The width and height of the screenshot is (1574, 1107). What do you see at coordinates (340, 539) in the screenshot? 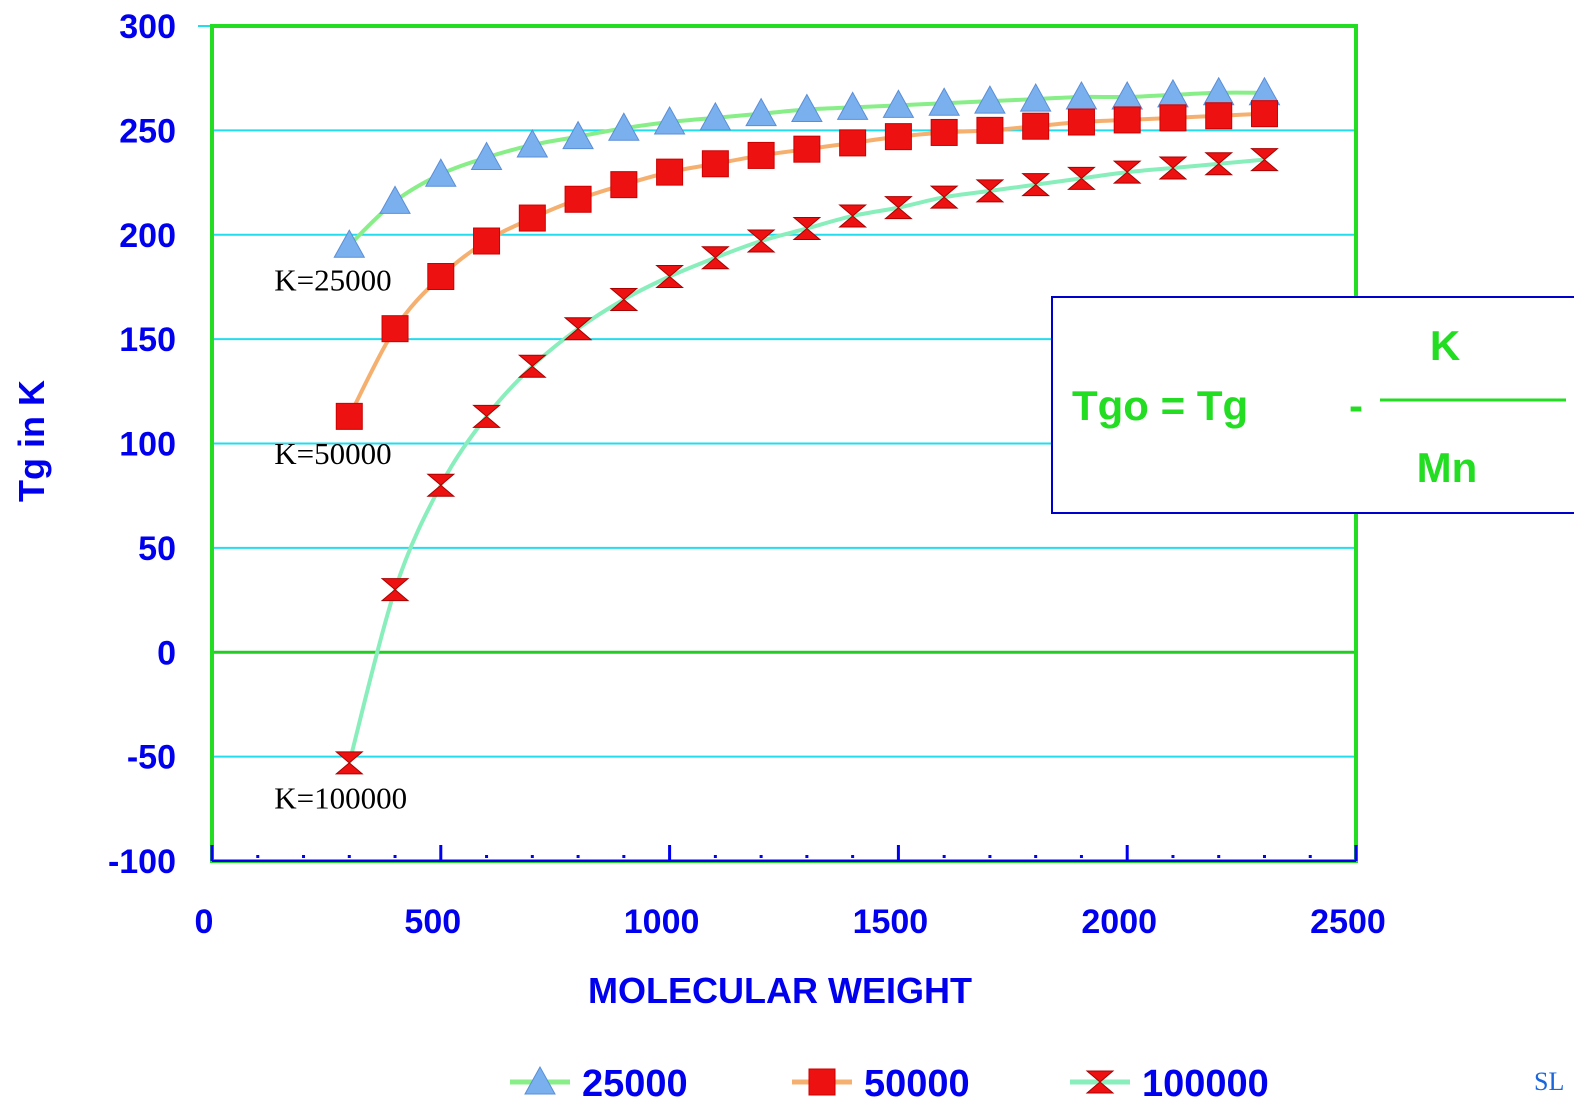
I see `k-annotations: K=25000 K=50000 K=100000` at bounding box center [340, 539].